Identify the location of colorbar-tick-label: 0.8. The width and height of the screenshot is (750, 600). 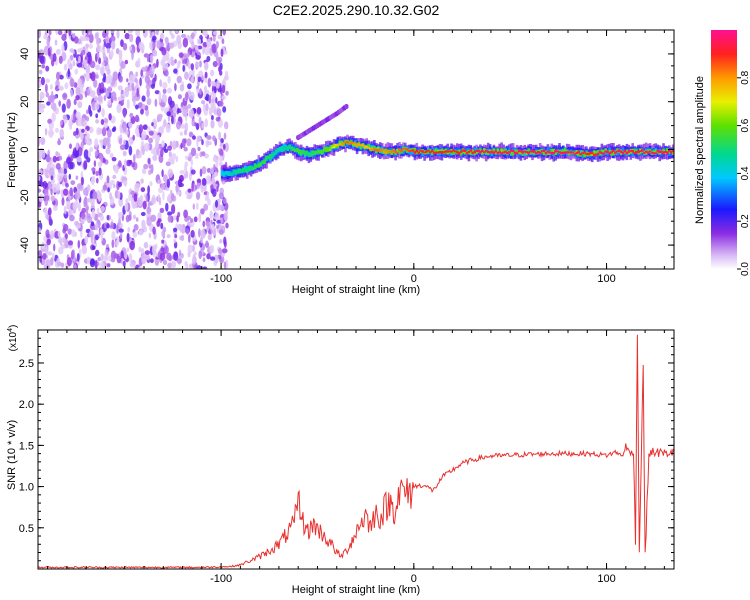
(745, 77).